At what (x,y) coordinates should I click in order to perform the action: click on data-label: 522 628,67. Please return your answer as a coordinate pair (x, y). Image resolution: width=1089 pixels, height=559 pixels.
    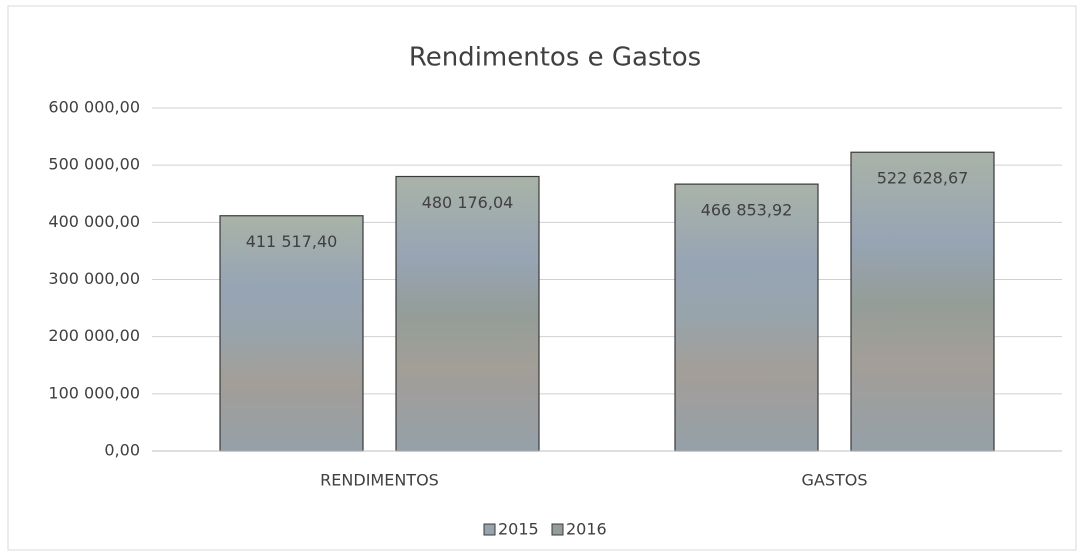
    Looking at the image, I should click on (923, 178).